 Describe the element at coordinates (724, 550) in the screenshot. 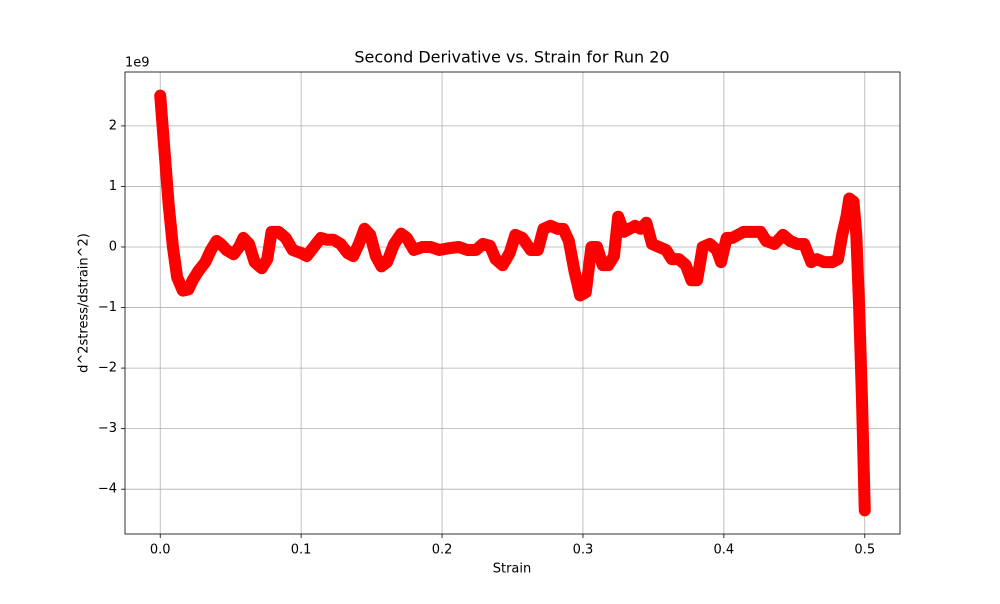

I see `x-tick-label: 0.4` at that location.